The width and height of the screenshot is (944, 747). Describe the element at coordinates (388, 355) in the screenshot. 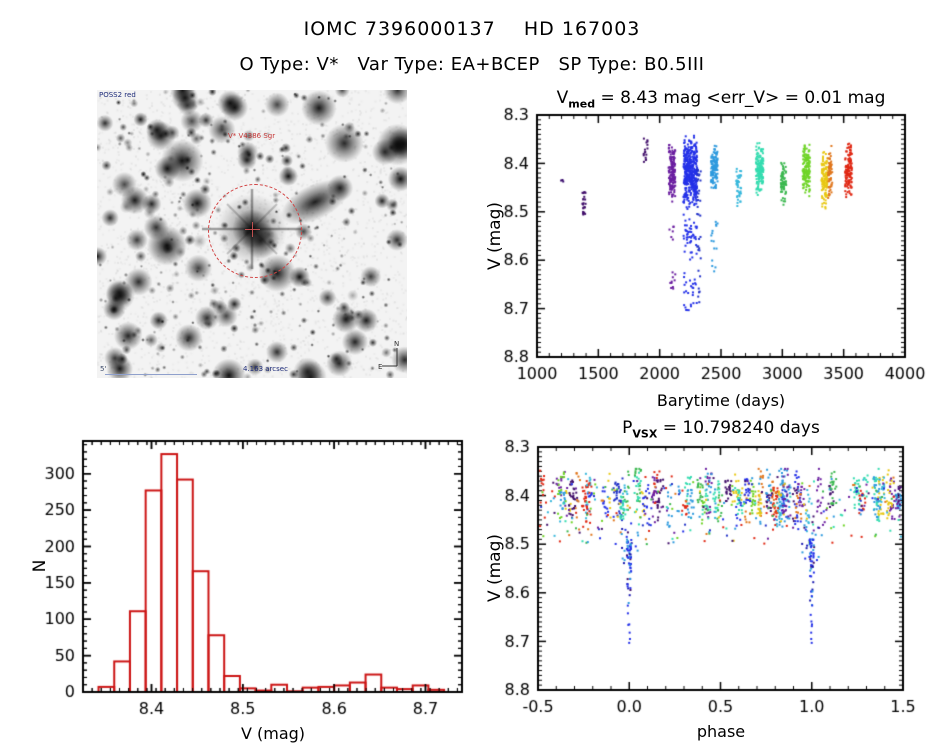

I see `compass-icon: N E` at that location.